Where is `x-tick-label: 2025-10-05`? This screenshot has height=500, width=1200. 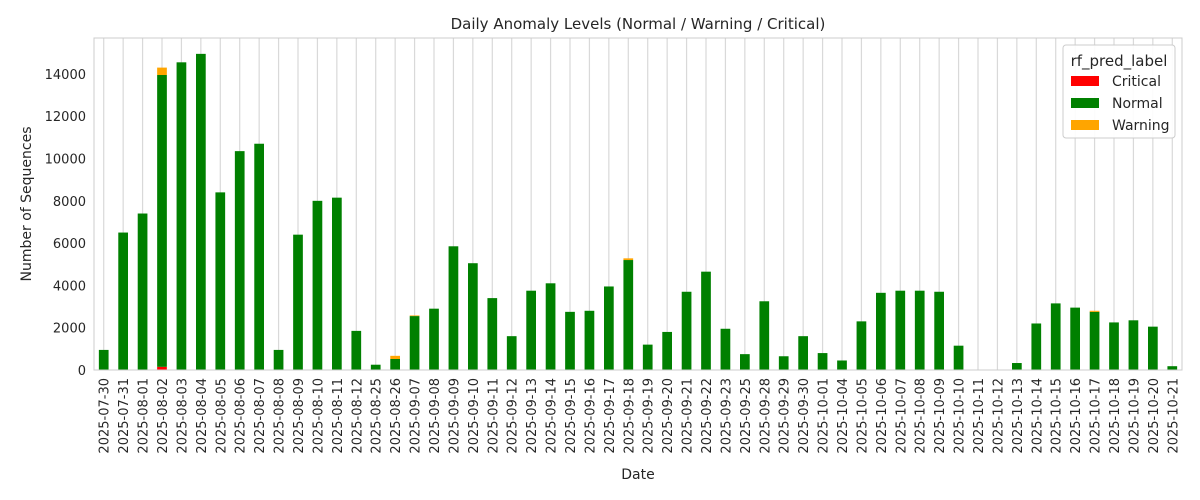
x-tick-label: 2025-10-05 is located at coordinates (862, 416).